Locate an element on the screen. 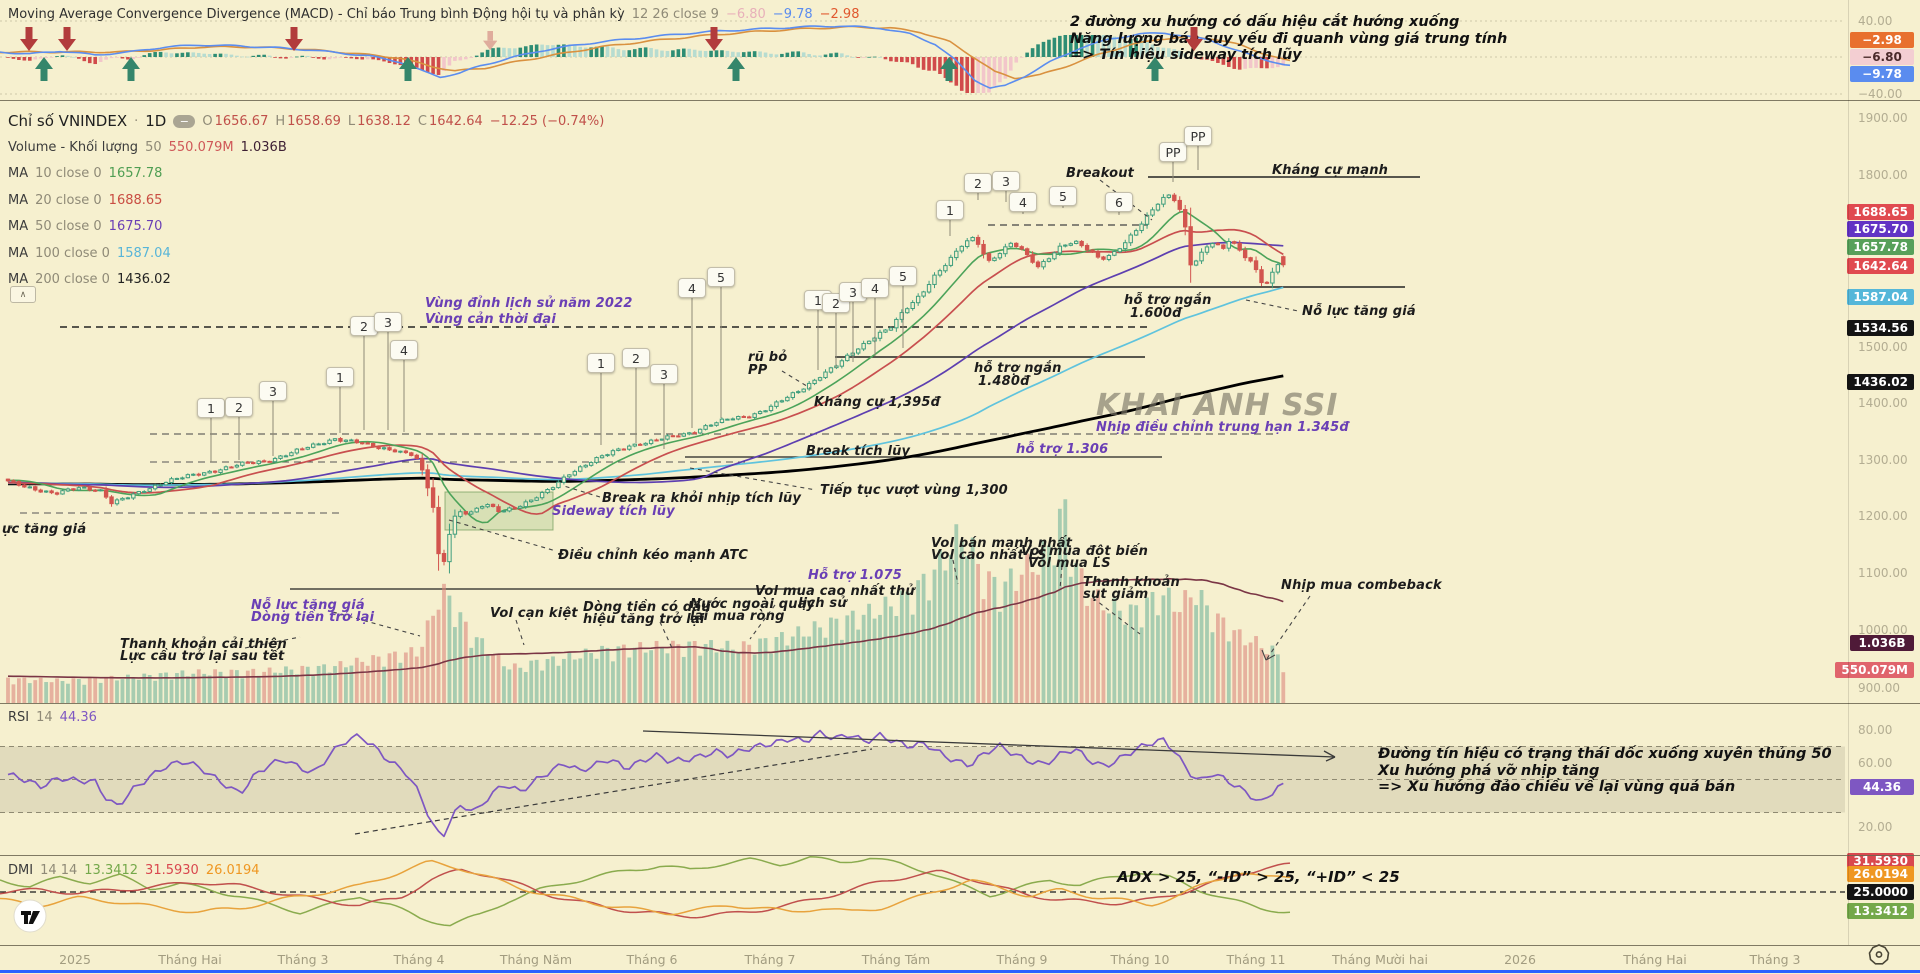 The height and width of the screenshot is (974, 1920). macd-hist-value: −6.80 is located at coordinates (745, 14).